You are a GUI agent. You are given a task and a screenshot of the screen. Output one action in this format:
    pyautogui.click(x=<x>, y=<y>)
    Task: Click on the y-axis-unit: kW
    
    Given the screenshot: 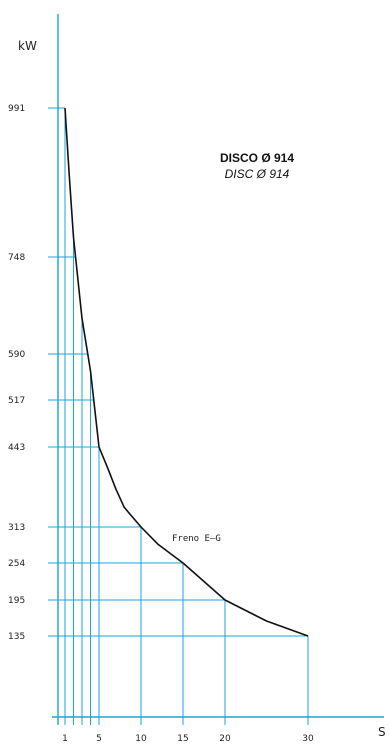 What is the action you would take?
    pyautogui.click(x=27, y=46)
    